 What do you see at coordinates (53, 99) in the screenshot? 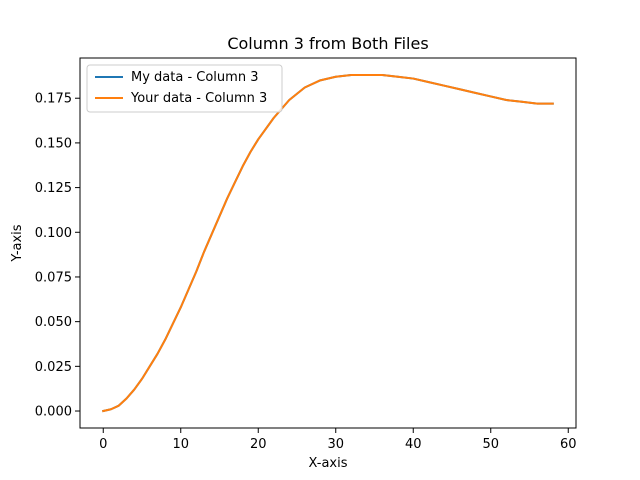
I see `y-tick-label: 0.175` at bounding box center [53, 99].